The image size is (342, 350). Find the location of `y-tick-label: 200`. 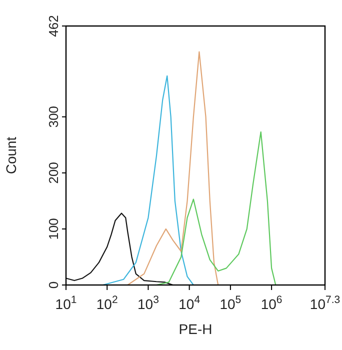

y-tick-label: 200 is located at coordinates (53, 173).